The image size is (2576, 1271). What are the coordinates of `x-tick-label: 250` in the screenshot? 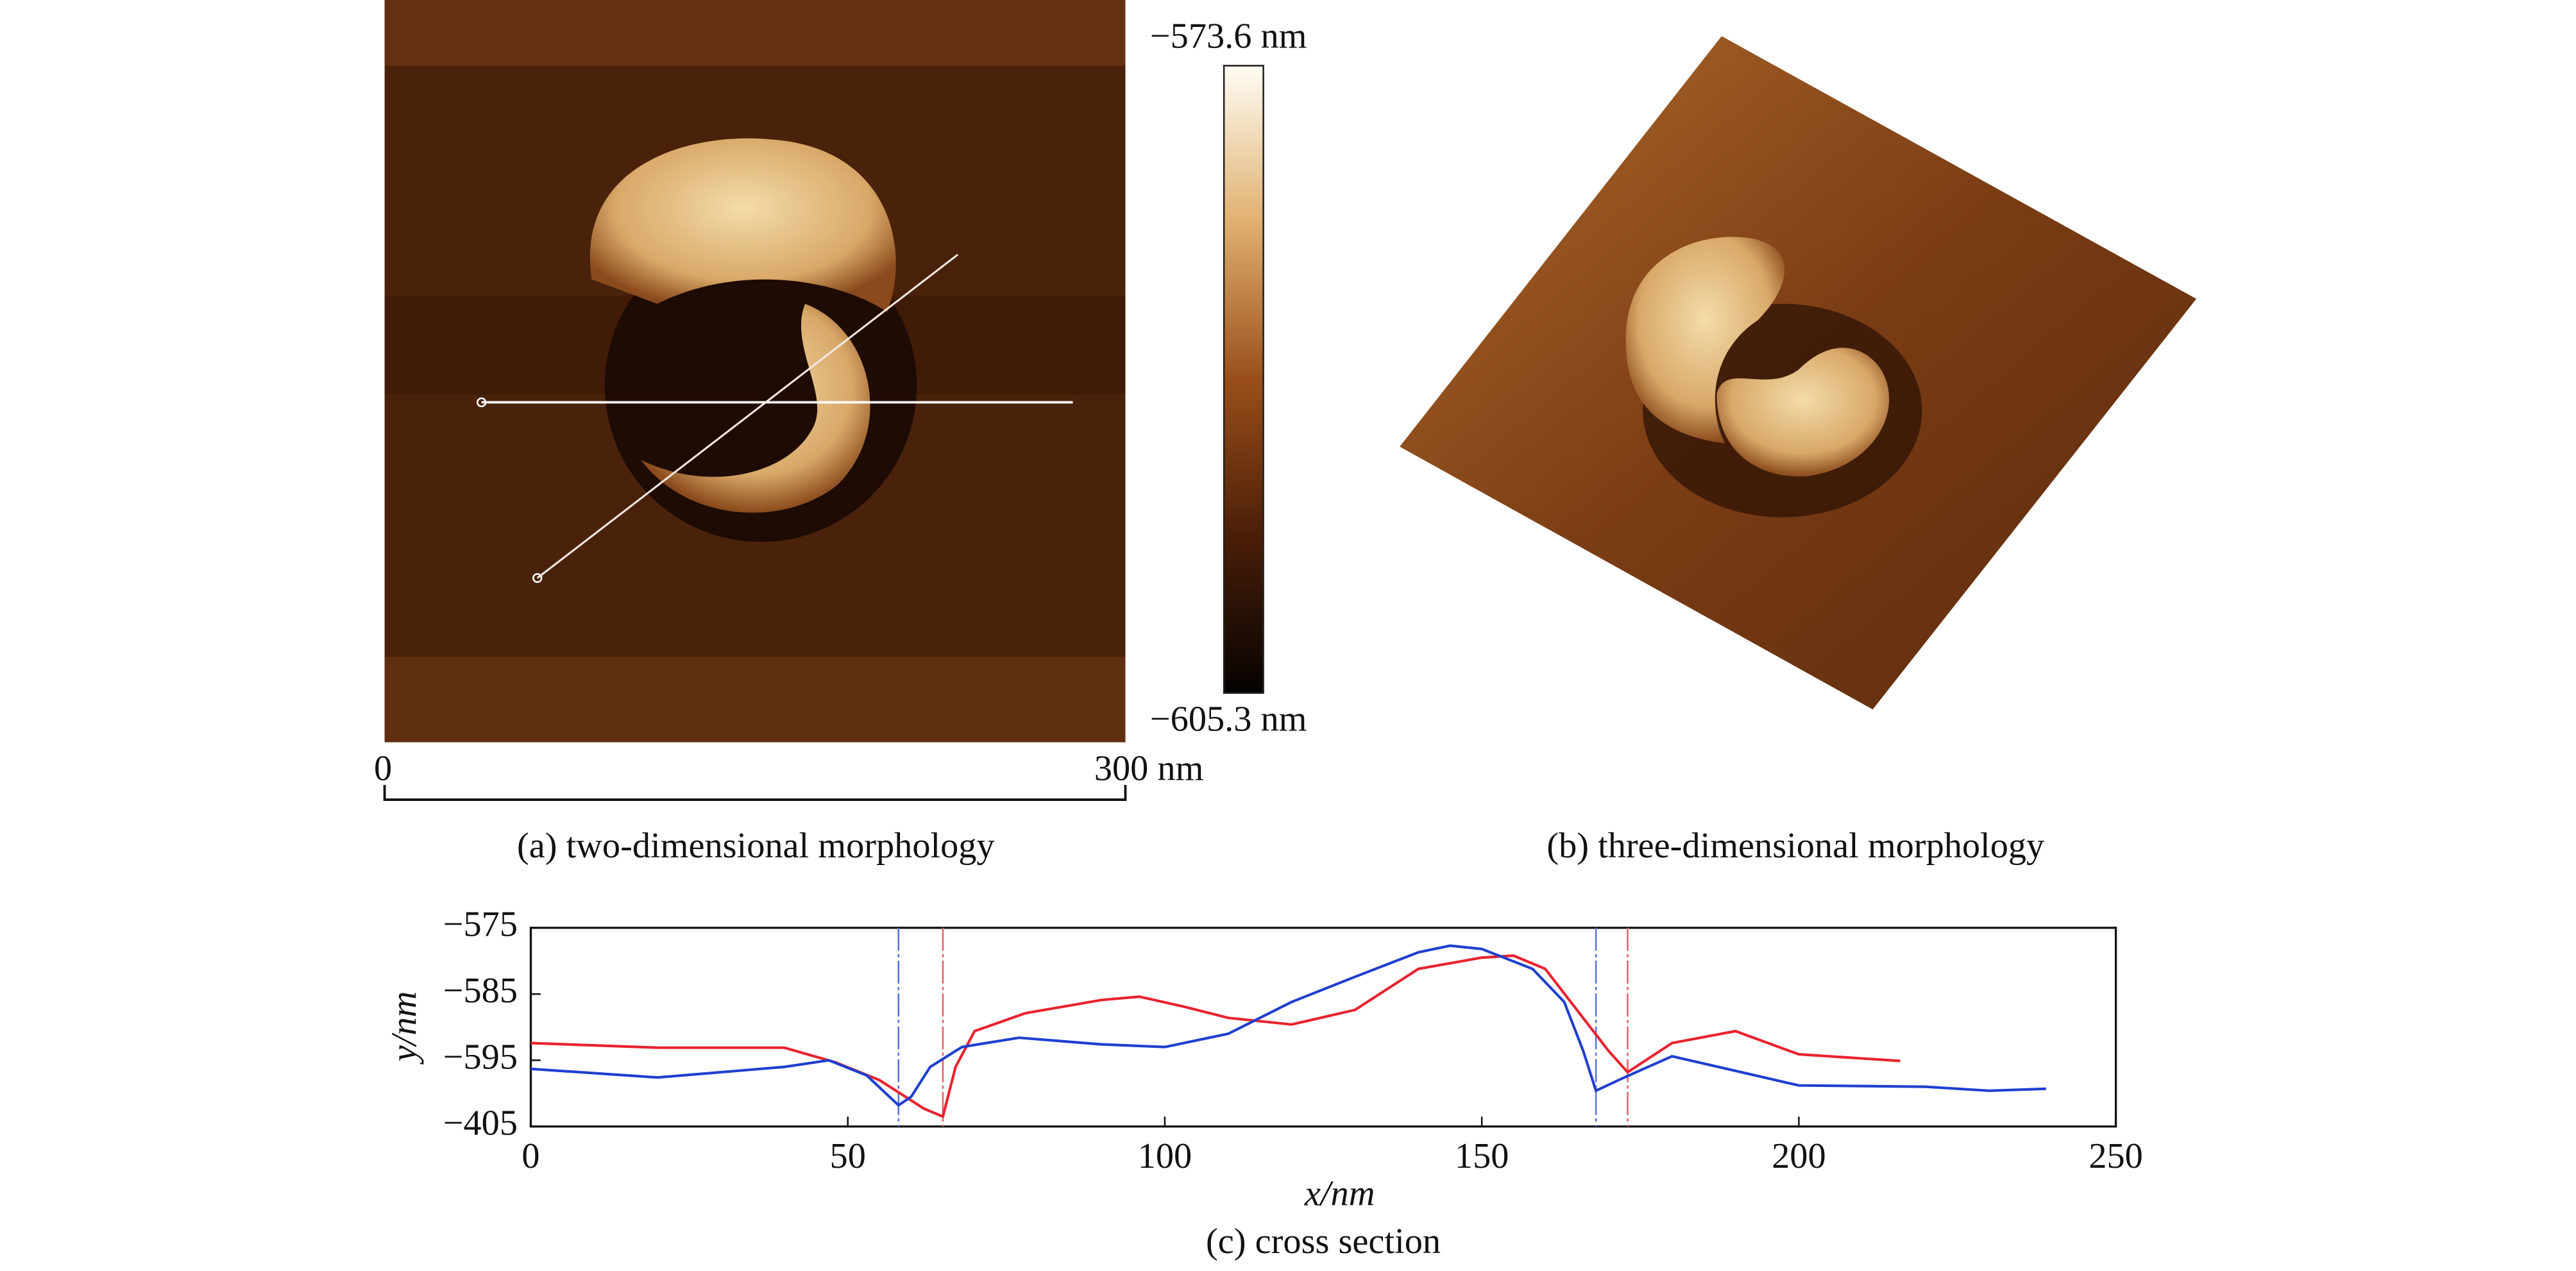 It's located at (2116, 1156).